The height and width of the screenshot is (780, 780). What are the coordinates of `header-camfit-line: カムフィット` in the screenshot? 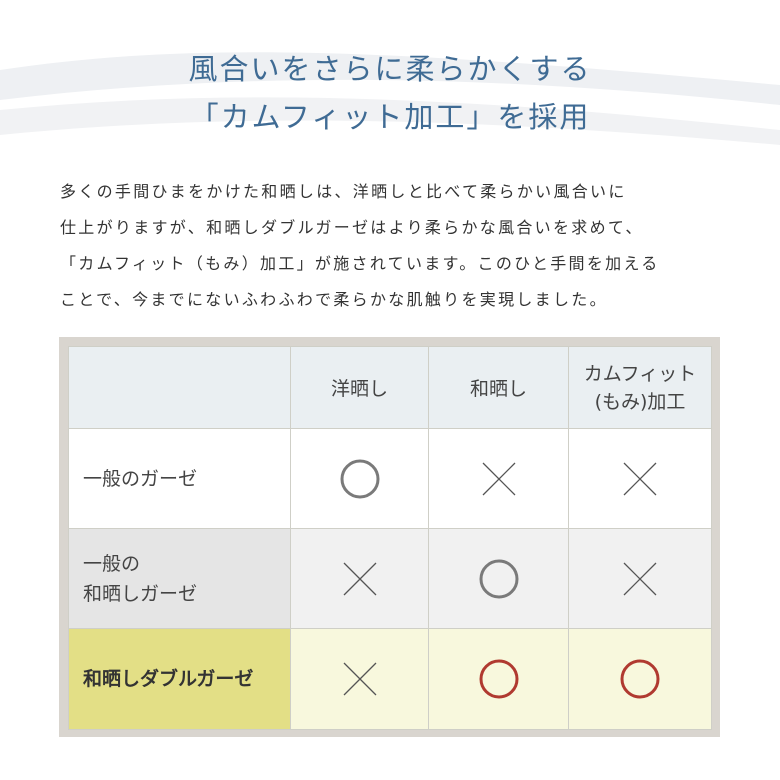 It's located at (640, 373).